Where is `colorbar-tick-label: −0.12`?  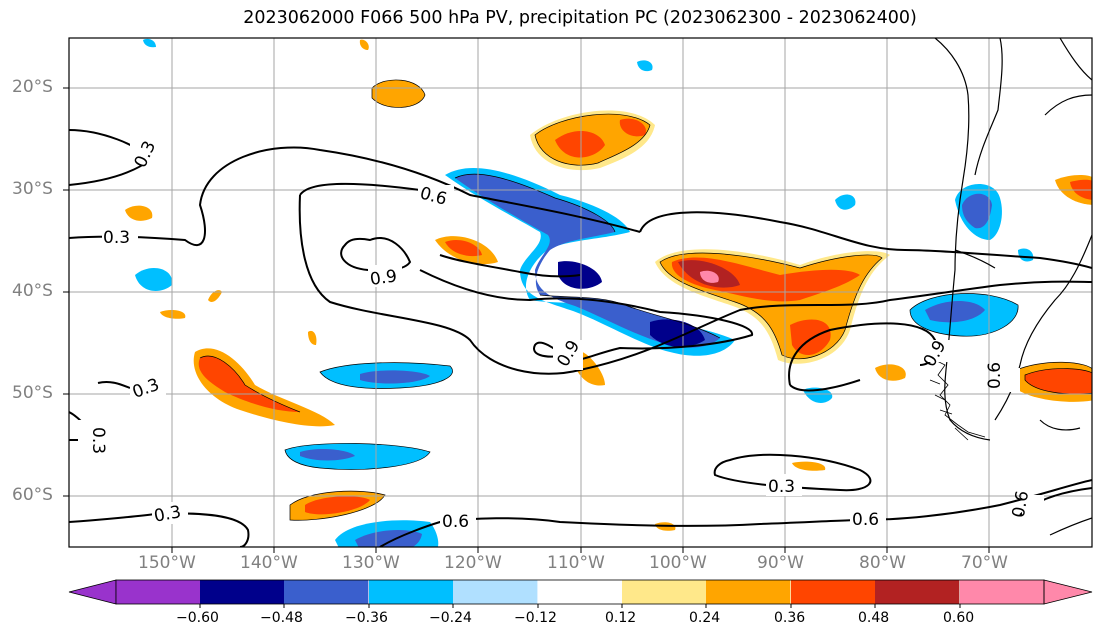 colorbar-tick-label: −0.12 is located at coordinates (535, 618).